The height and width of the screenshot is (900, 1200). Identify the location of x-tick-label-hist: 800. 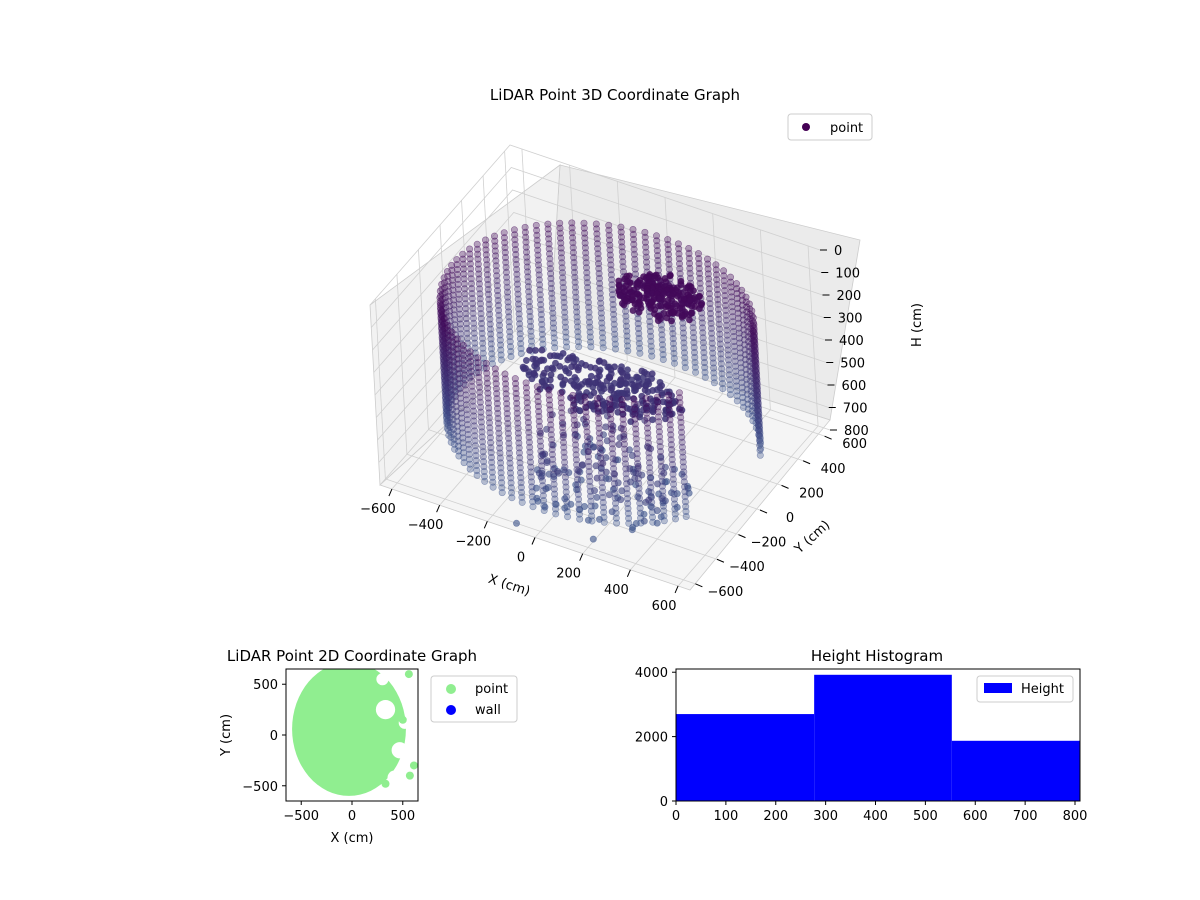
(1075, 816).